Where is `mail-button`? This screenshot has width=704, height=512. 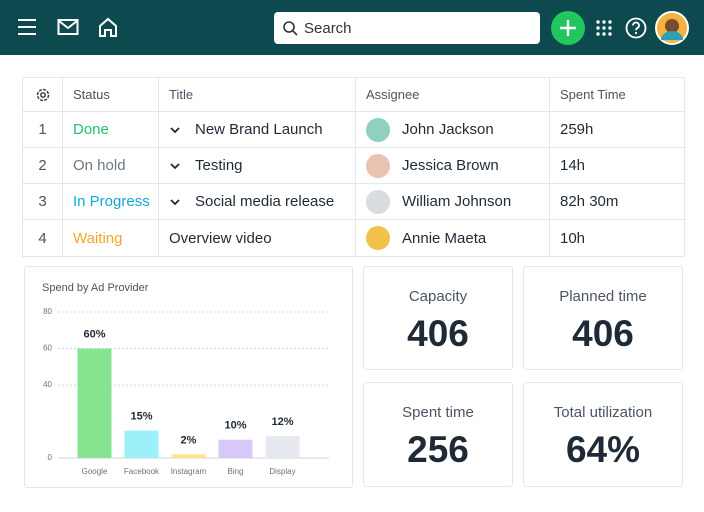 mail-button is located at coordinates (68, 27).